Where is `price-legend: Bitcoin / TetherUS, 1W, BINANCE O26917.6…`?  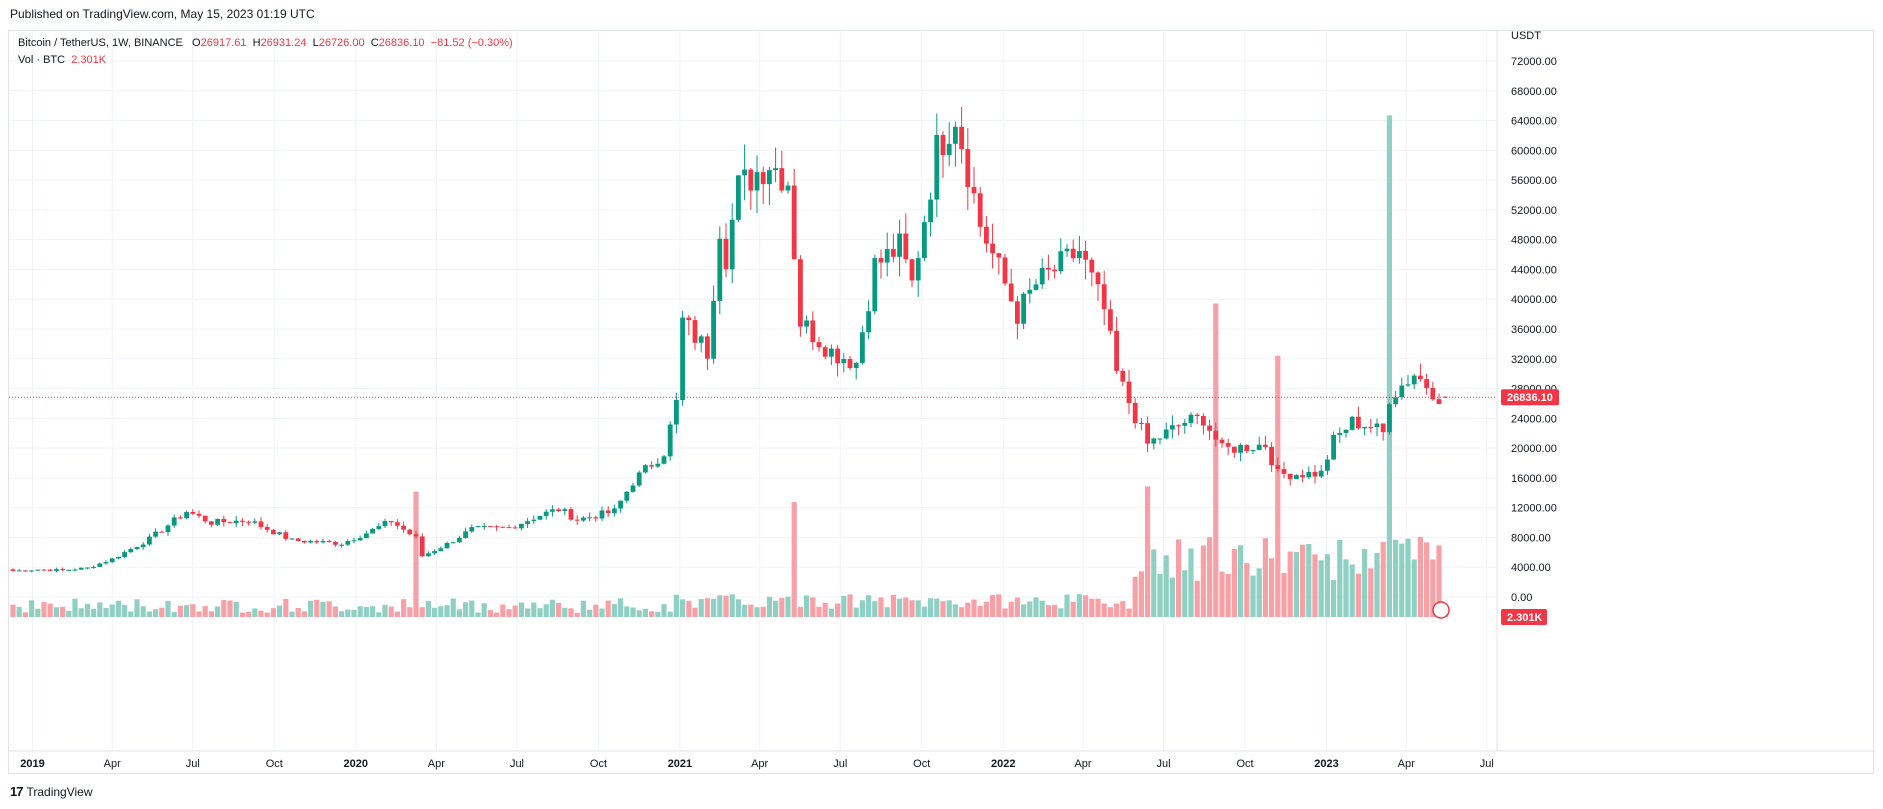
price-legend: Bitcoin / TetherUS, 1W, BINANCE O26917.6… is located at coordinates (265, 43).